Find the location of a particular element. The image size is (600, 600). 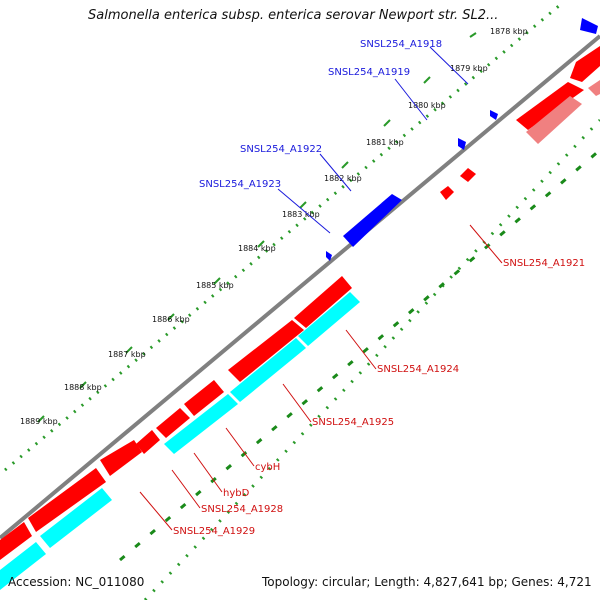

forward-leaders is located at coordinates (373, 140).